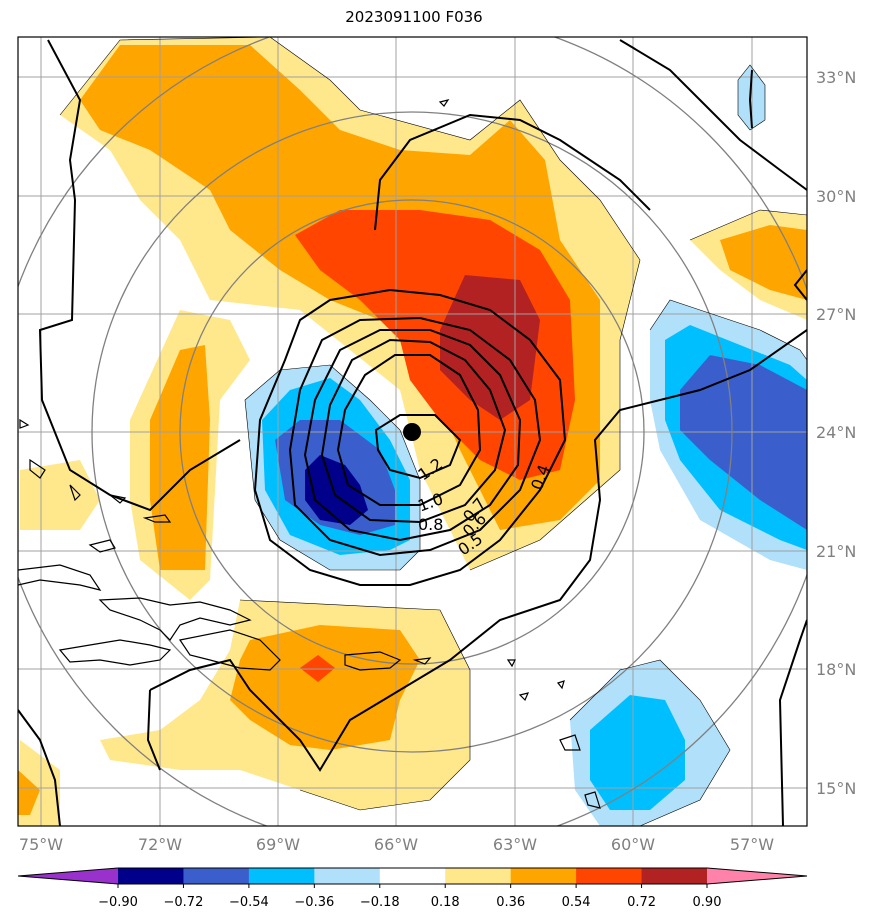 The width and height of the screenshot is (878, 924). What do you see at coordinates (836, 788) in the screenshot?
I see `lat-label: 15°N` at bounding box center [836, 788].